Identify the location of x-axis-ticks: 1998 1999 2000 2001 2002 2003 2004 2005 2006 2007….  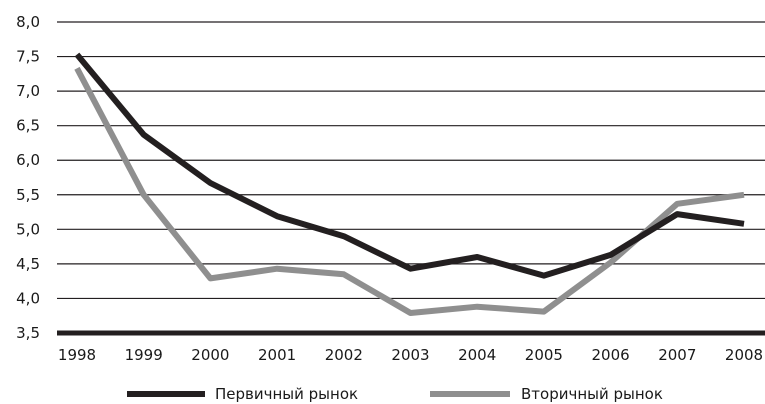
(410, 355).